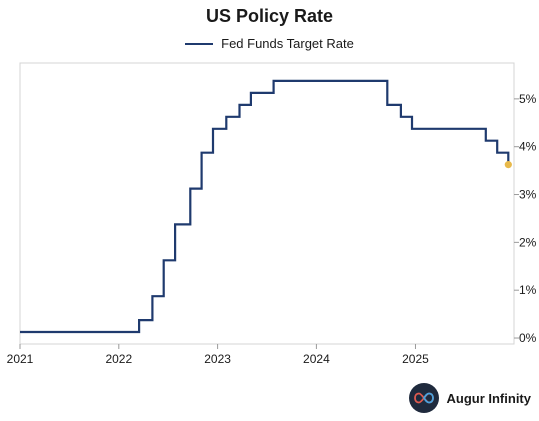  What do you see at coordinates (528, 242) in the screenshot?
I see `y-tick-label: 2%` at bounding box center [528, 242].